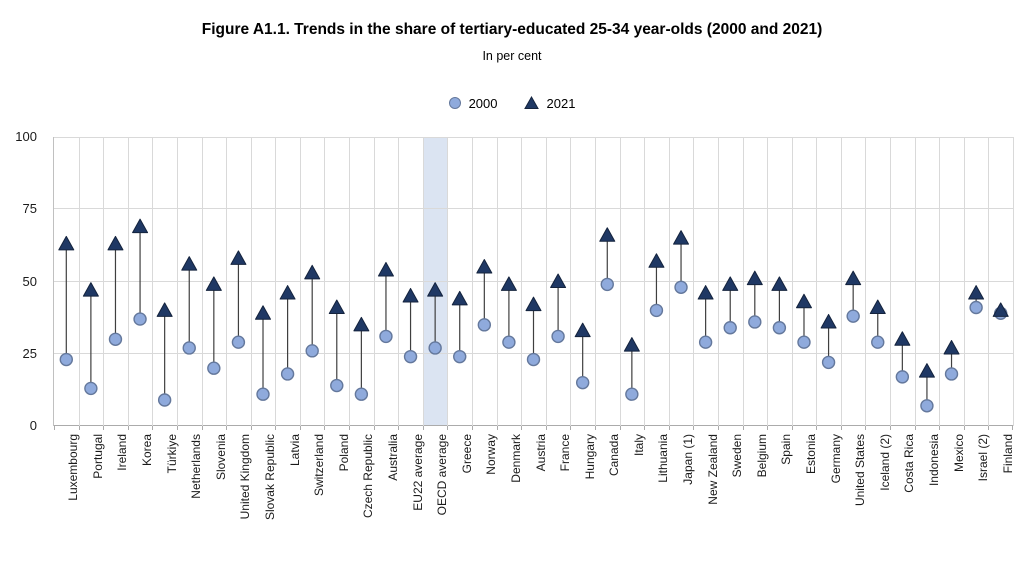 This screenshot has width=1024, height=576. What do you see at coordinates (435, 348) in the screenshot?
I see `marker-2000-OECD average` at bounding box center [435, 348].